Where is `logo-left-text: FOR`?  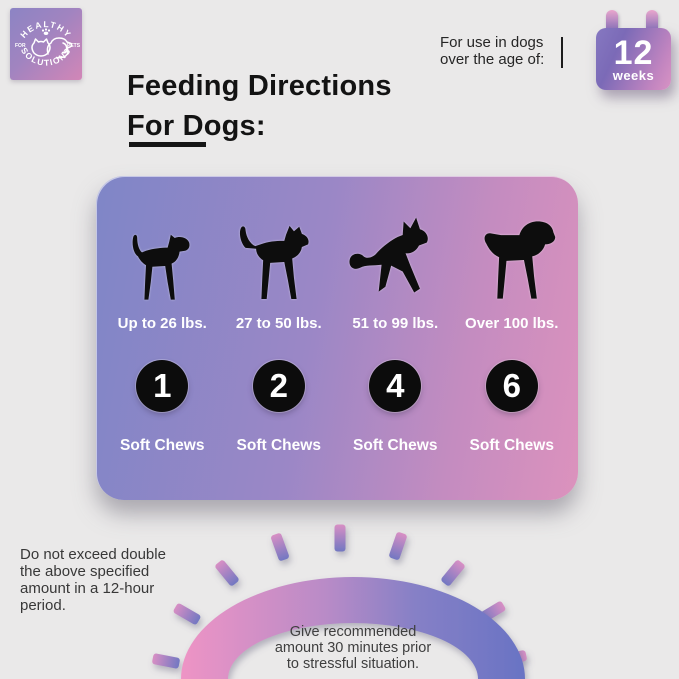
logo-left-text: FOR is located at coordinates (20, 46).